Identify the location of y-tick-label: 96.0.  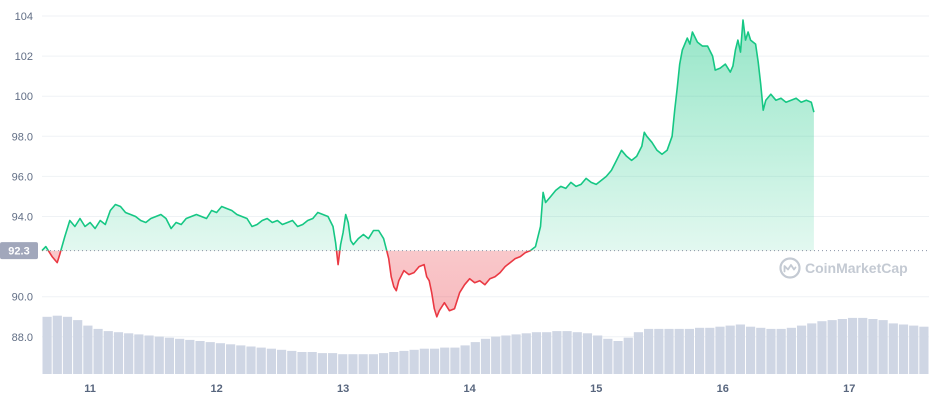
(22, 177).